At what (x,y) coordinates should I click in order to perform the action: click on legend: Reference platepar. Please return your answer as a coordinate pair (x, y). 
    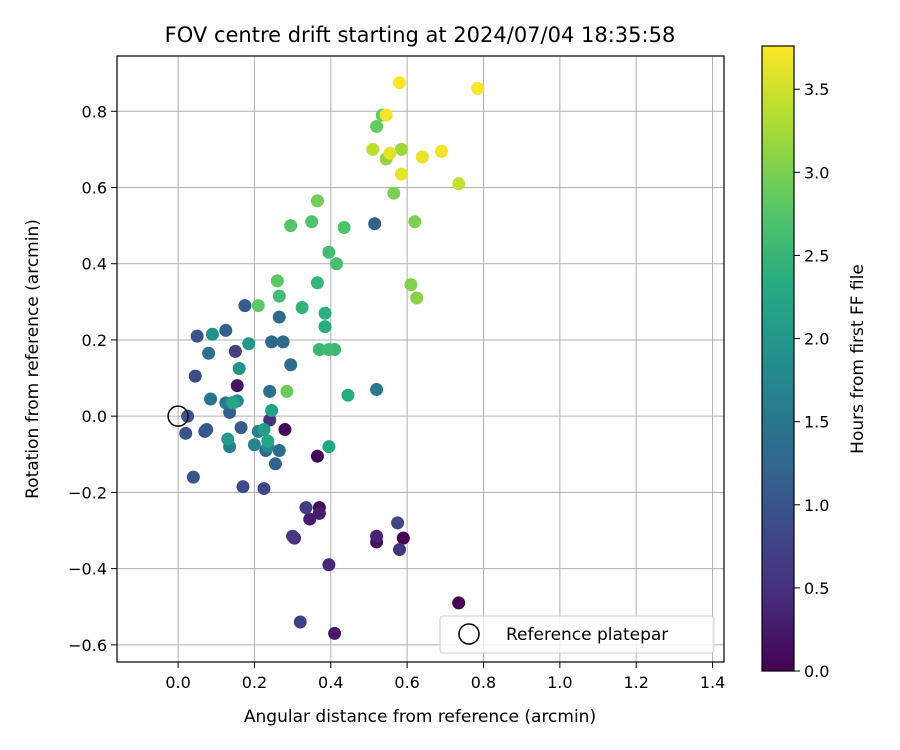
    Looking at the image, I should click on (577, 634).